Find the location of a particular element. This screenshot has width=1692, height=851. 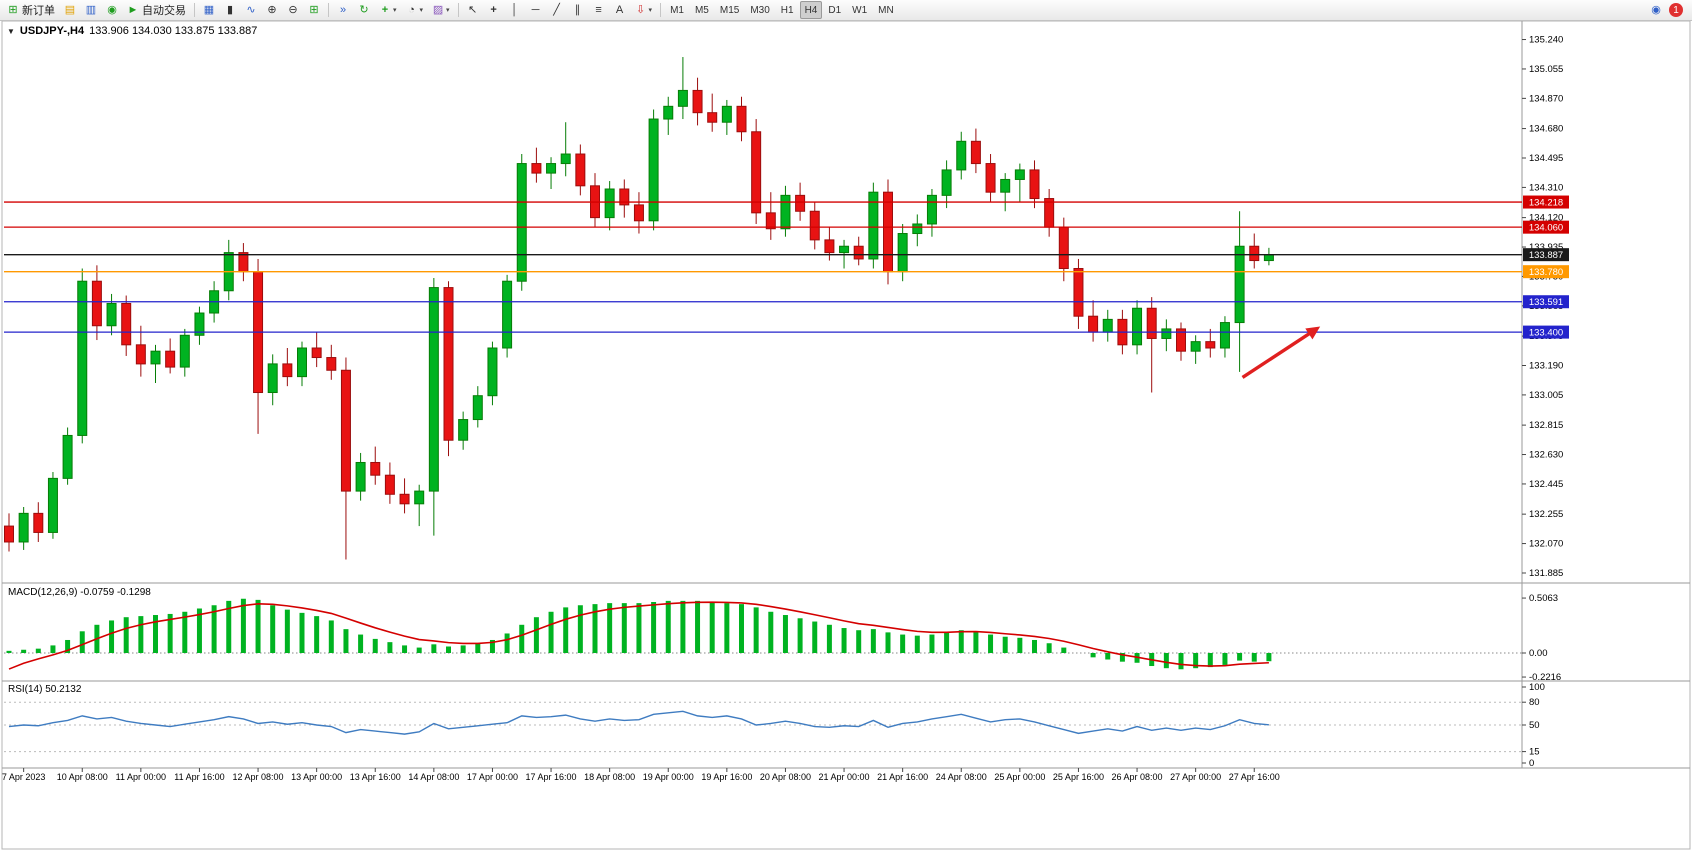

data-window-button: ▥ is located at coordinates (91, 10).